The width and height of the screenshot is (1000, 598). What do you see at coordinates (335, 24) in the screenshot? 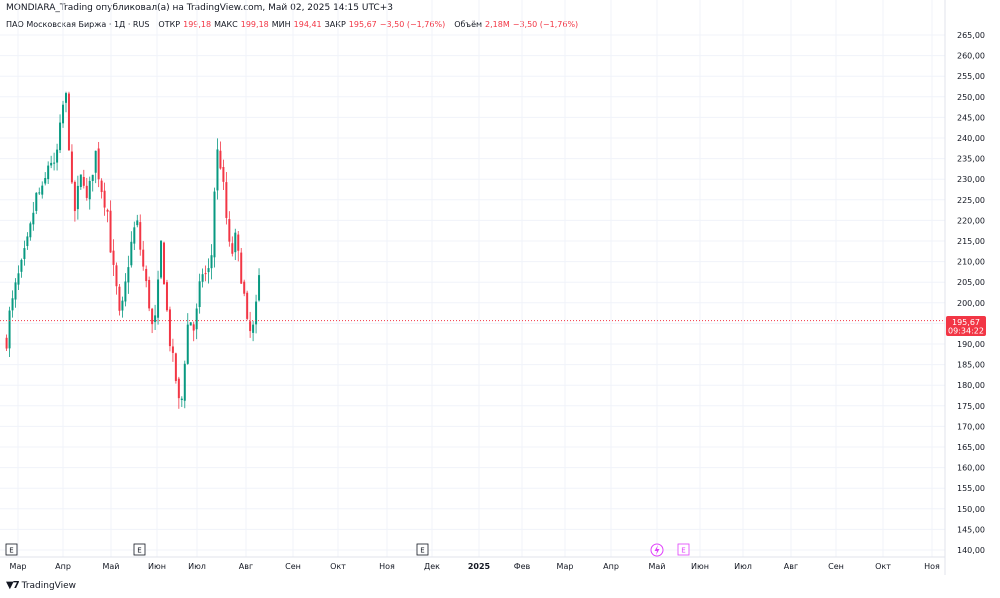
I see `close-label: ЗАКР` at bounding box center [335, 24].